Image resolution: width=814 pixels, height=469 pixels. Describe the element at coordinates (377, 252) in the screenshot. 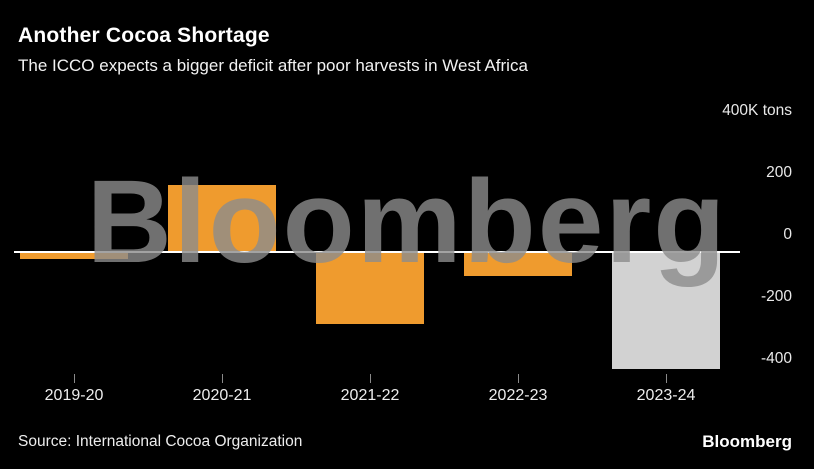

I see `zero-axis-line` at that location.